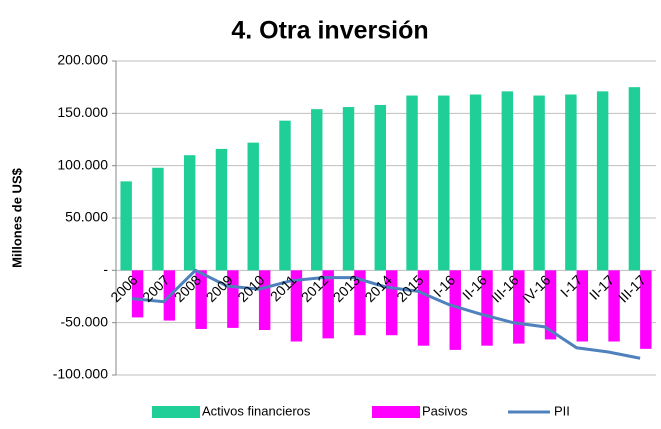 The width and height of the screenshot is (661, 429). Describe the element at coordinates (16, 217) in the screenshot. I see `y-axis-title: Millones de US$` at that location.